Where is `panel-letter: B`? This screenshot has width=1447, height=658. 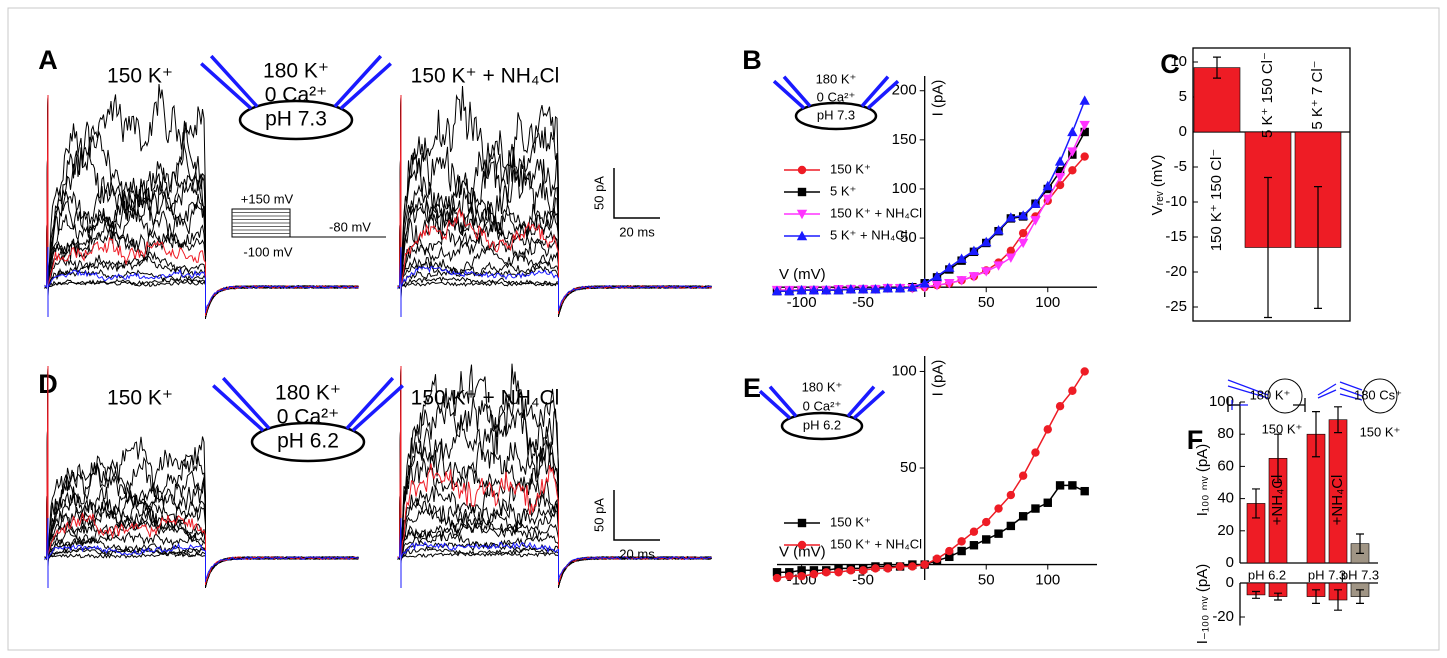 panel-letter: B is located at coordinates (752, 60).